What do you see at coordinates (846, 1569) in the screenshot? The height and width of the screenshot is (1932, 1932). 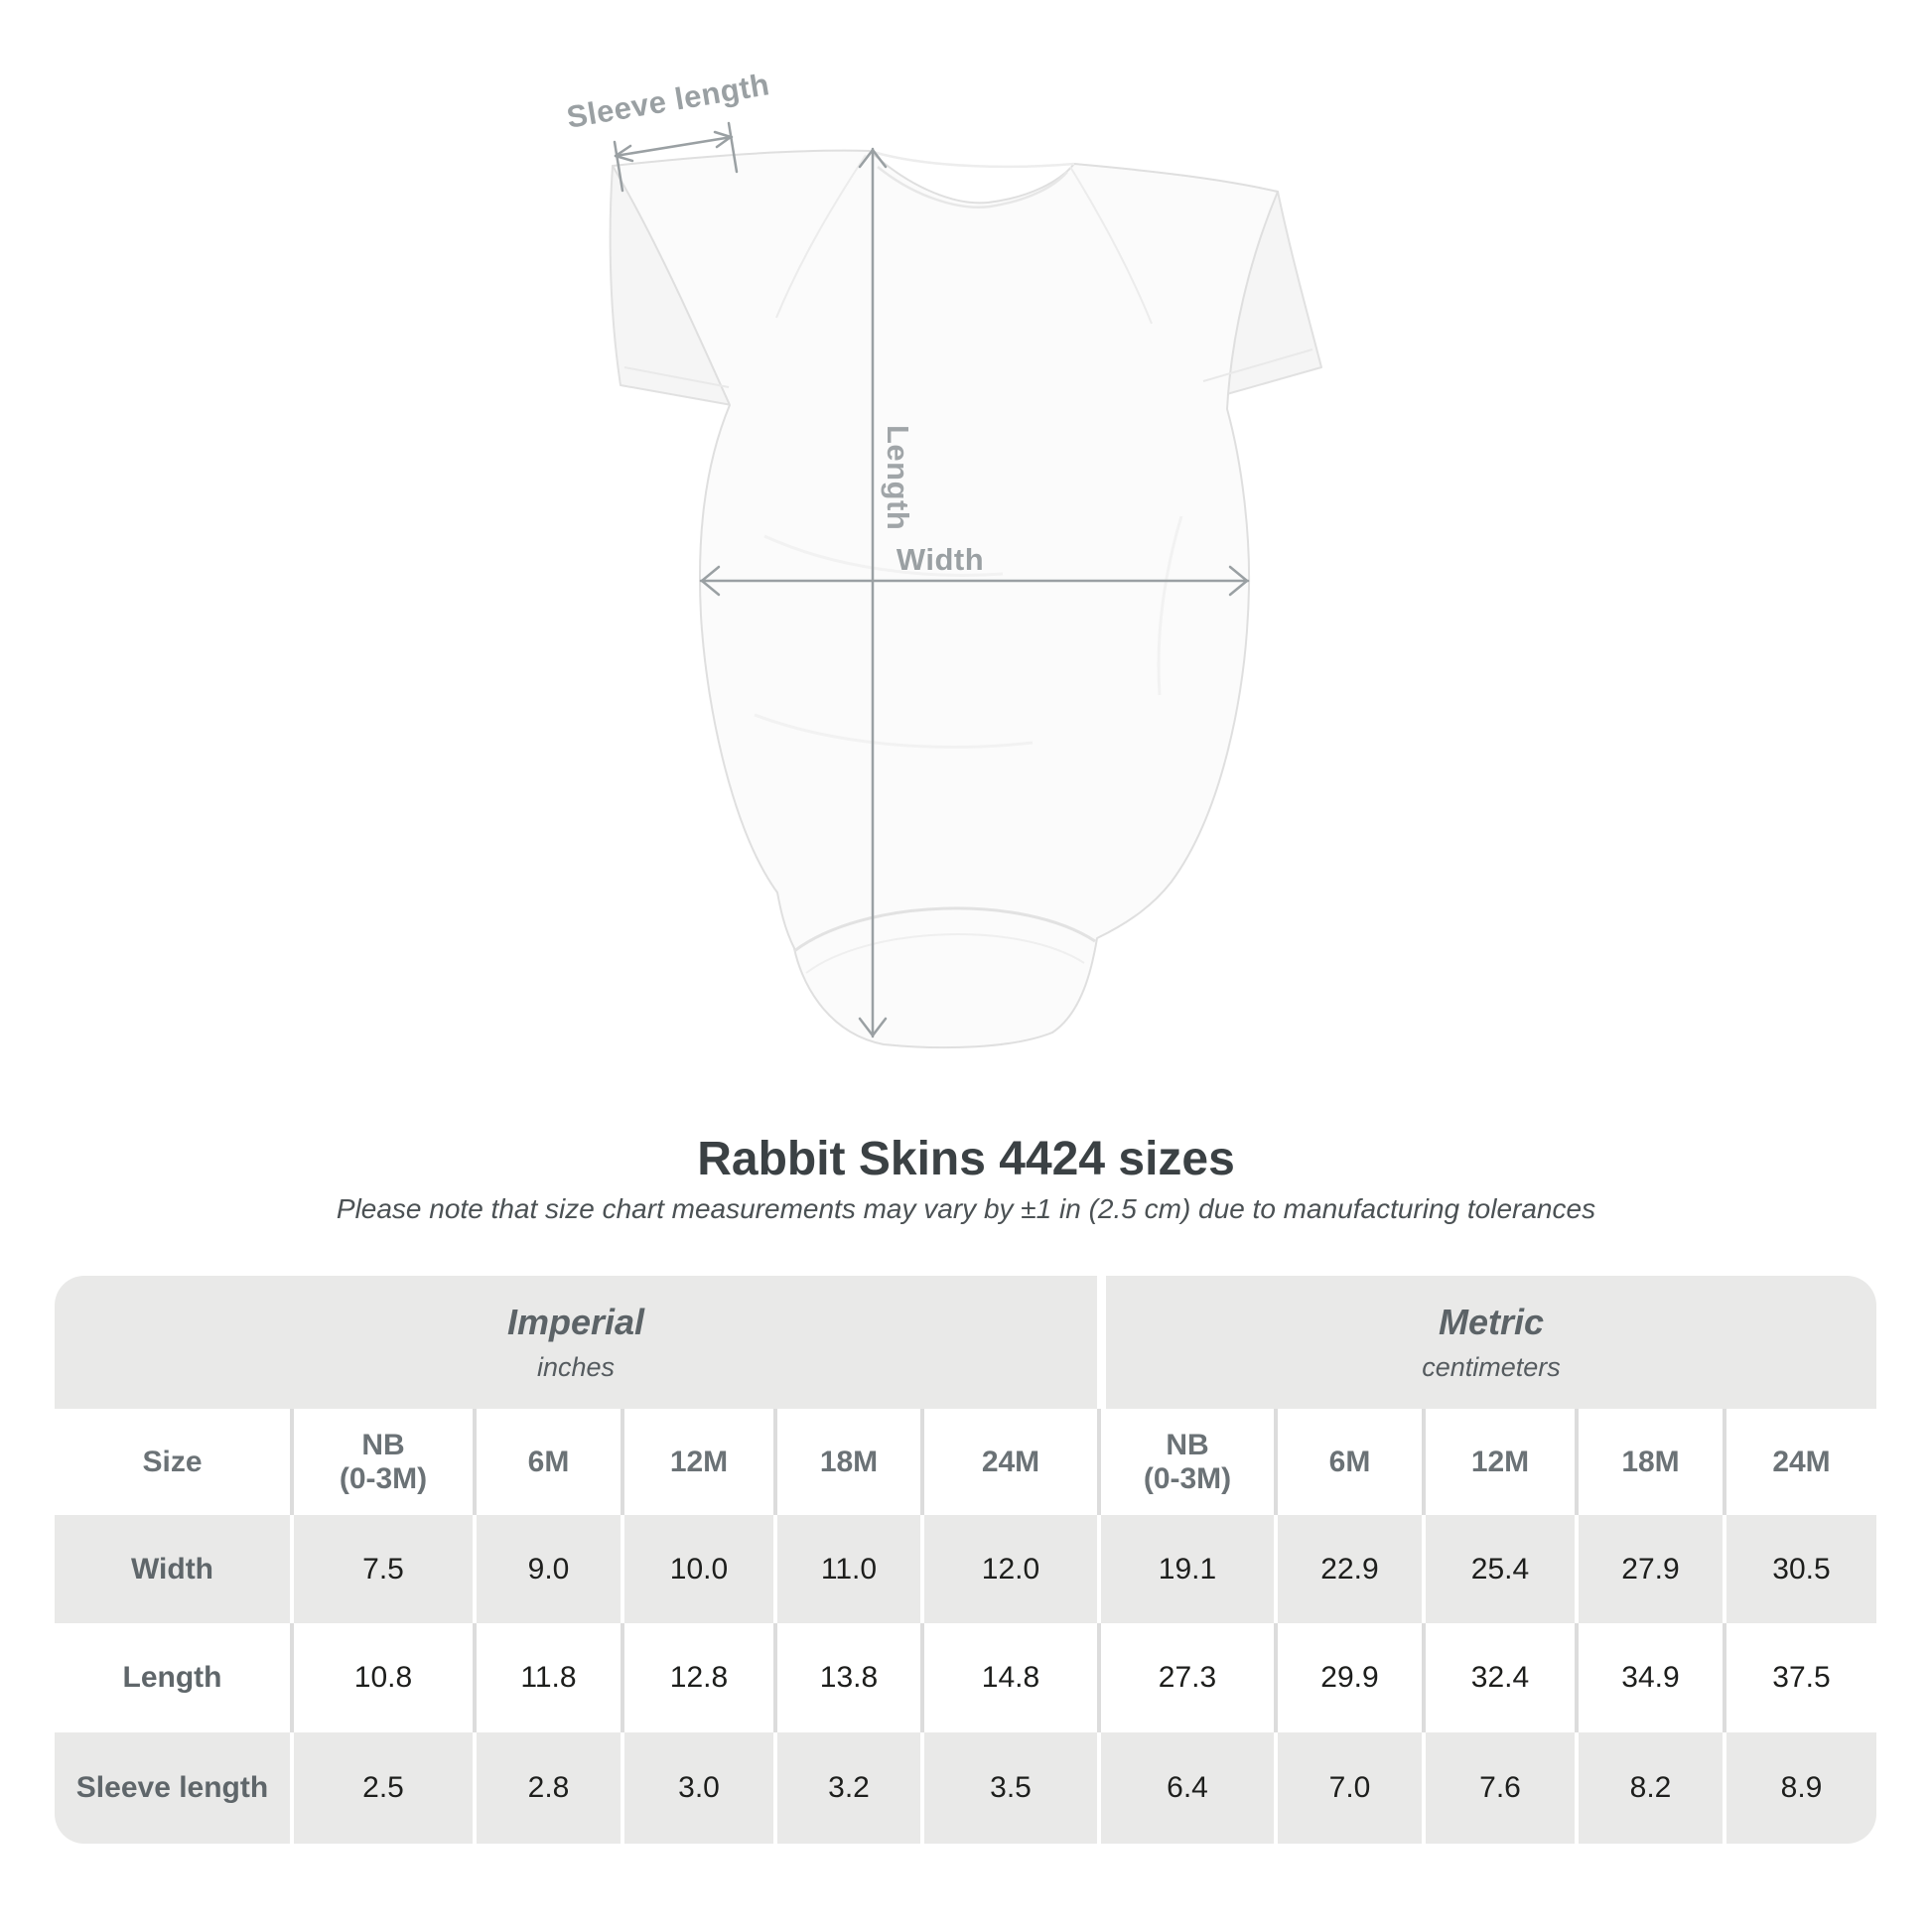 I see `width-imperial-18m: 11.0` at bounding box center [846, 1569].